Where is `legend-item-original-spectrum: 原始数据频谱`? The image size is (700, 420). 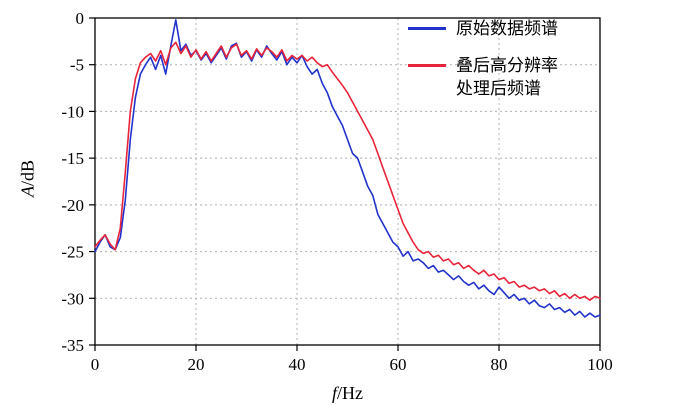 legend-item-original-spectrum: 原始数据频谱 is located at coordinates (483, 29).